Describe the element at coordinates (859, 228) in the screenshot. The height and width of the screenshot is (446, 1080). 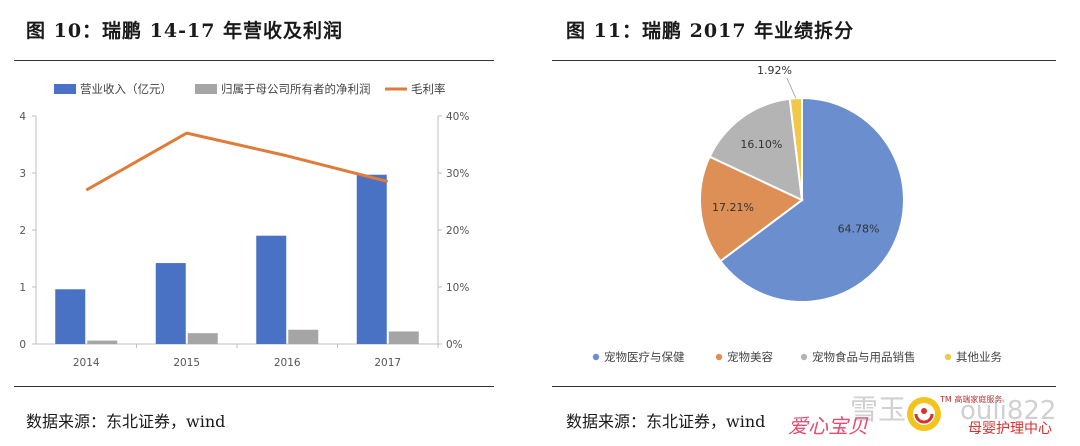
I see `data-label-medical: 64.78%` at that location.